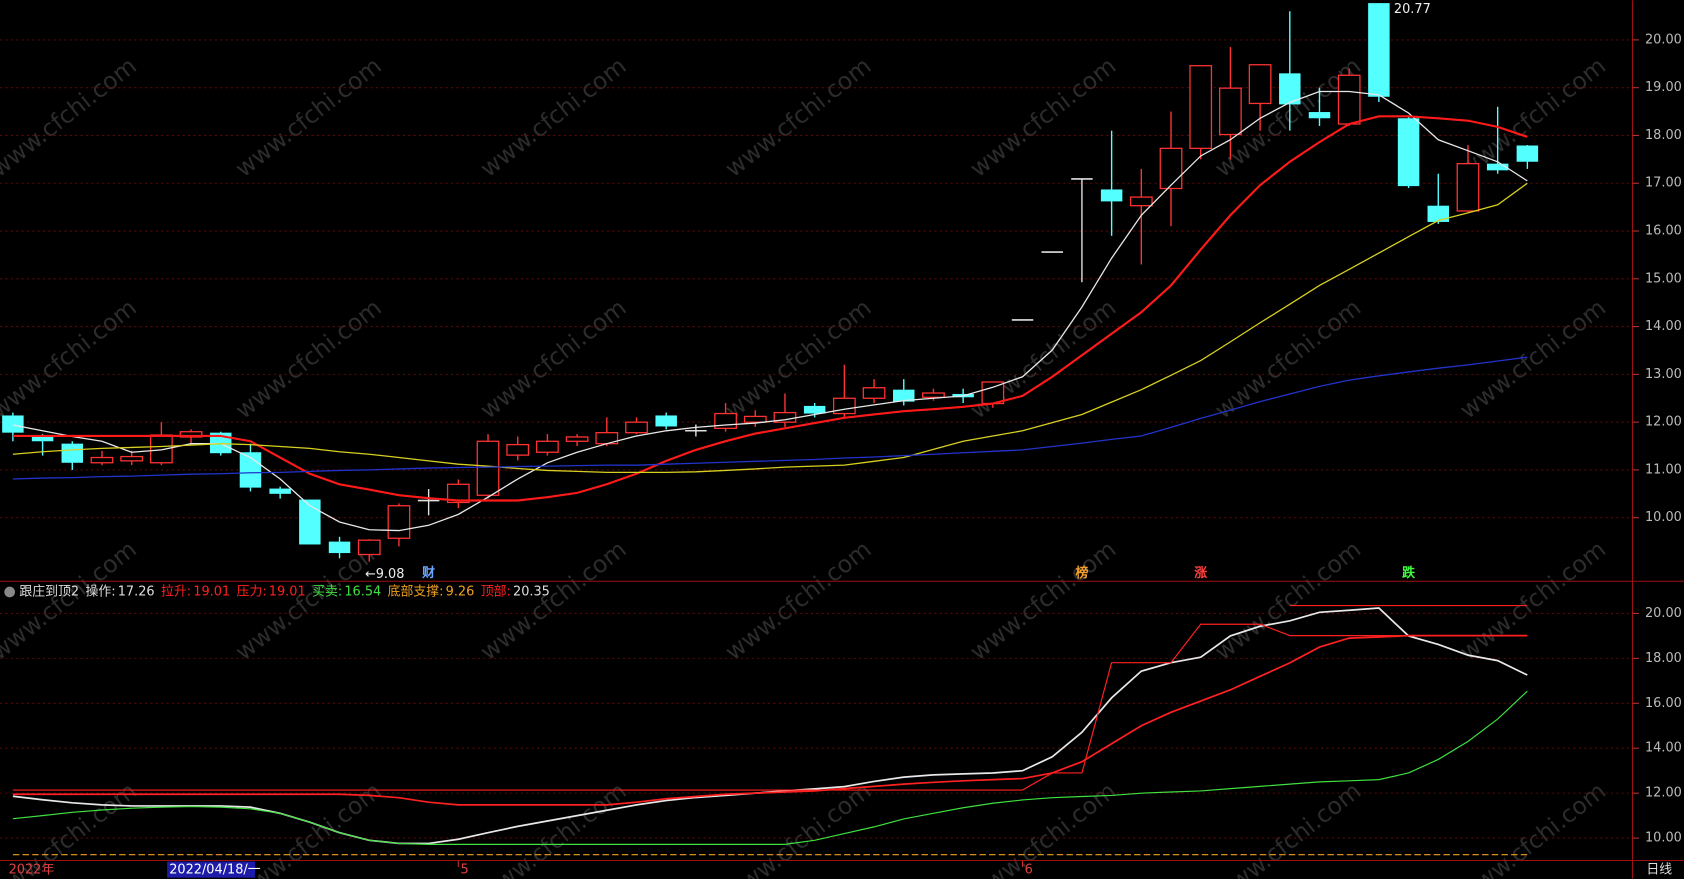 The image size is (1684, 879). What do you see at coordinates (362, 592) in the screenshot?
I see `legend-value: 16.54` at bounding box center [362, 592].